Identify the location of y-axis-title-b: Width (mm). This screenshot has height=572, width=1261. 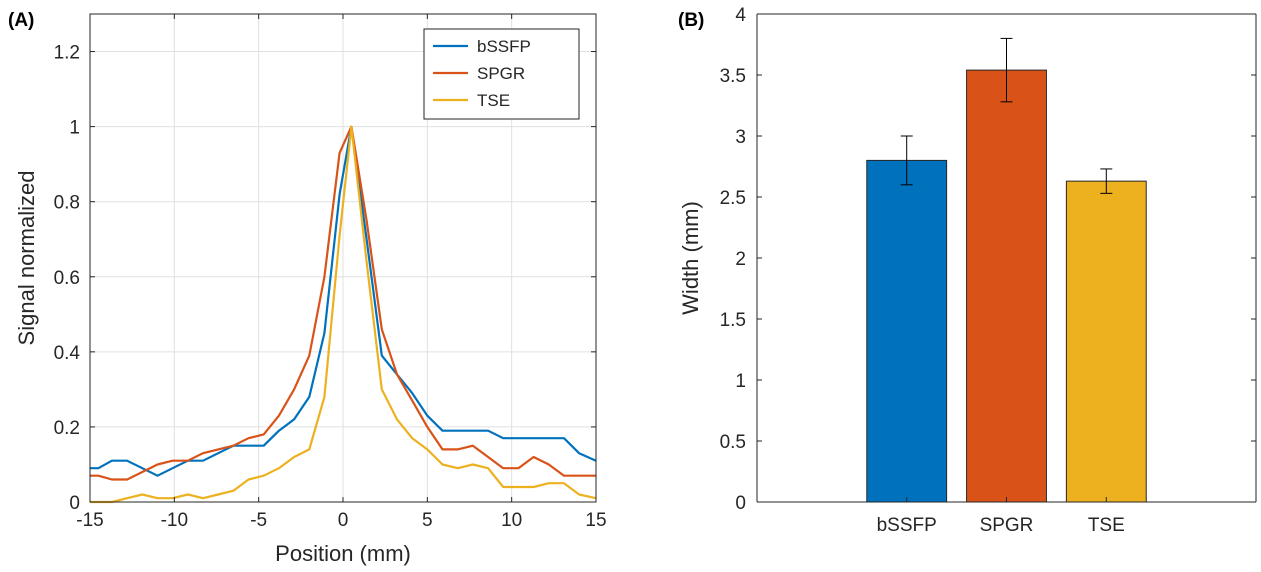
(690, 258).